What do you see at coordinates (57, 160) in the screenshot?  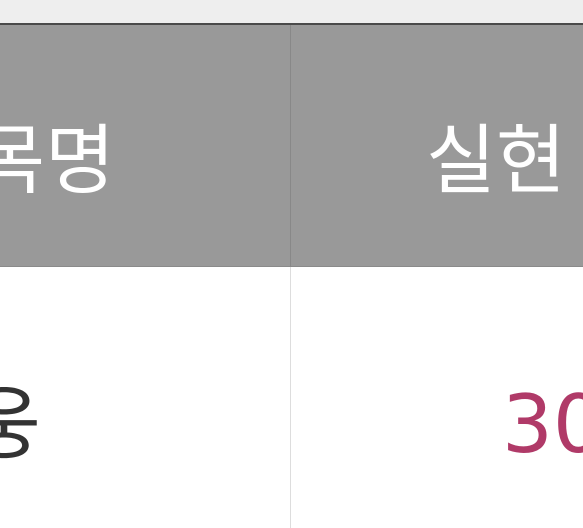 I see `column-header-label: 목명` at bounding box center [57, 160].